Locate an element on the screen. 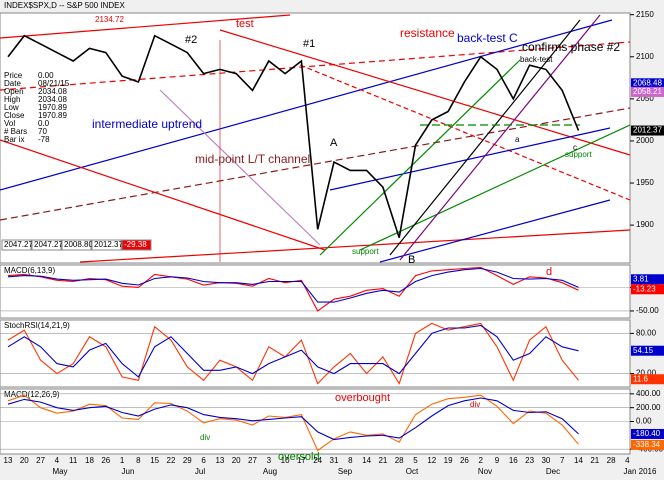  info-label: # Bars is located at coordinates (15, 131).